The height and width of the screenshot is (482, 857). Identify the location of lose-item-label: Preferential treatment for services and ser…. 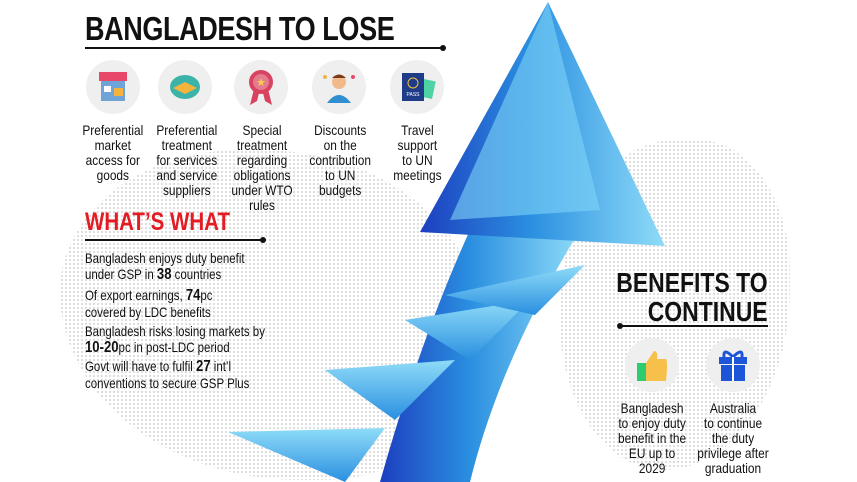
(187, 160).